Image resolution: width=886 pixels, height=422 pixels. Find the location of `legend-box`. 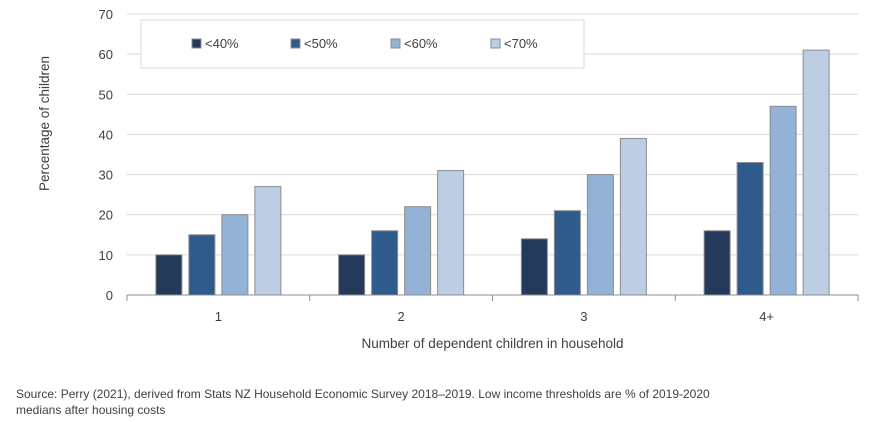

legend-box is located at coordinates (362, 44).